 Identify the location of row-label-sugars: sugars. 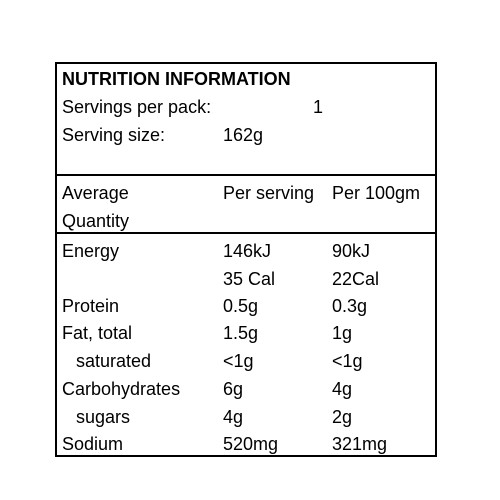
(103, 417).